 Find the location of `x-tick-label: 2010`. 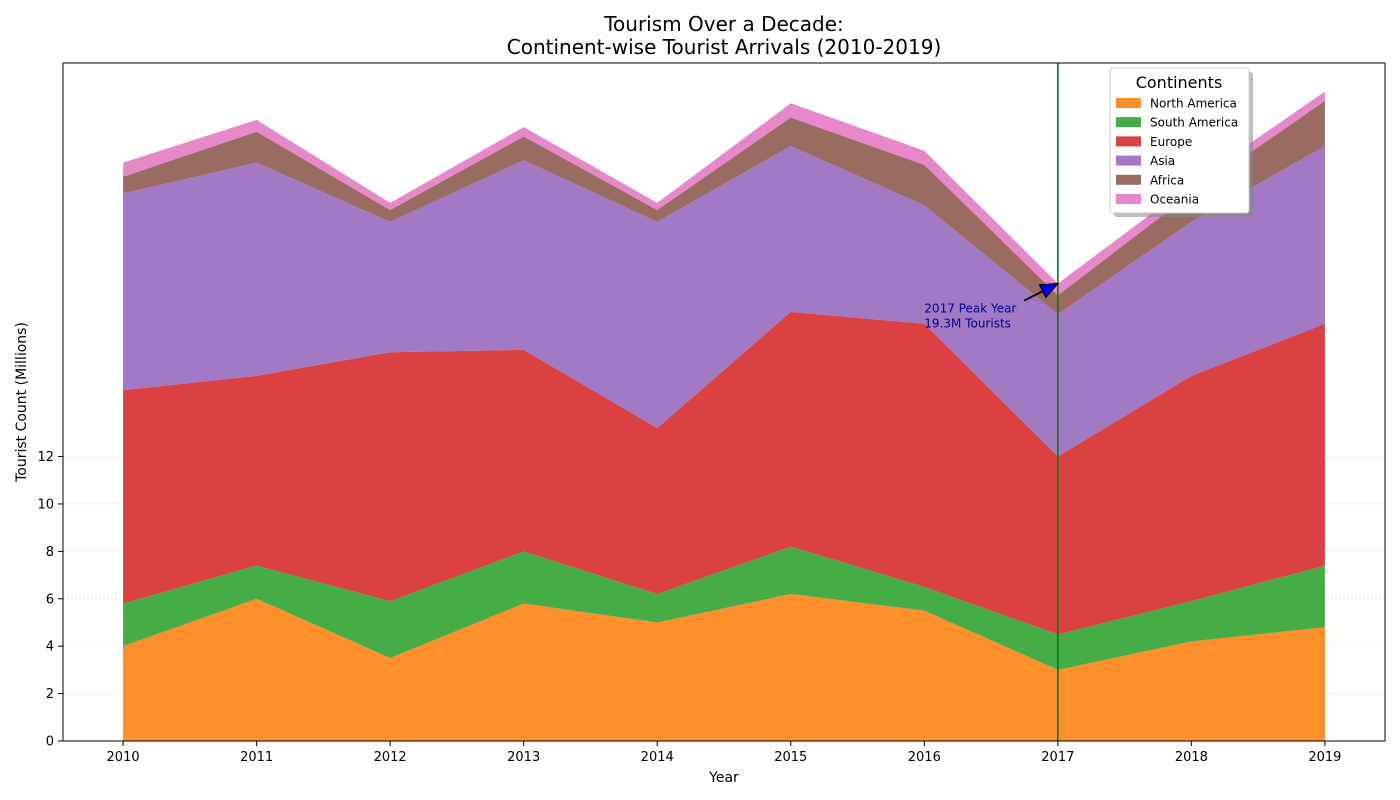

x-tick-label: 2010 is located at coordinates (123, 757).